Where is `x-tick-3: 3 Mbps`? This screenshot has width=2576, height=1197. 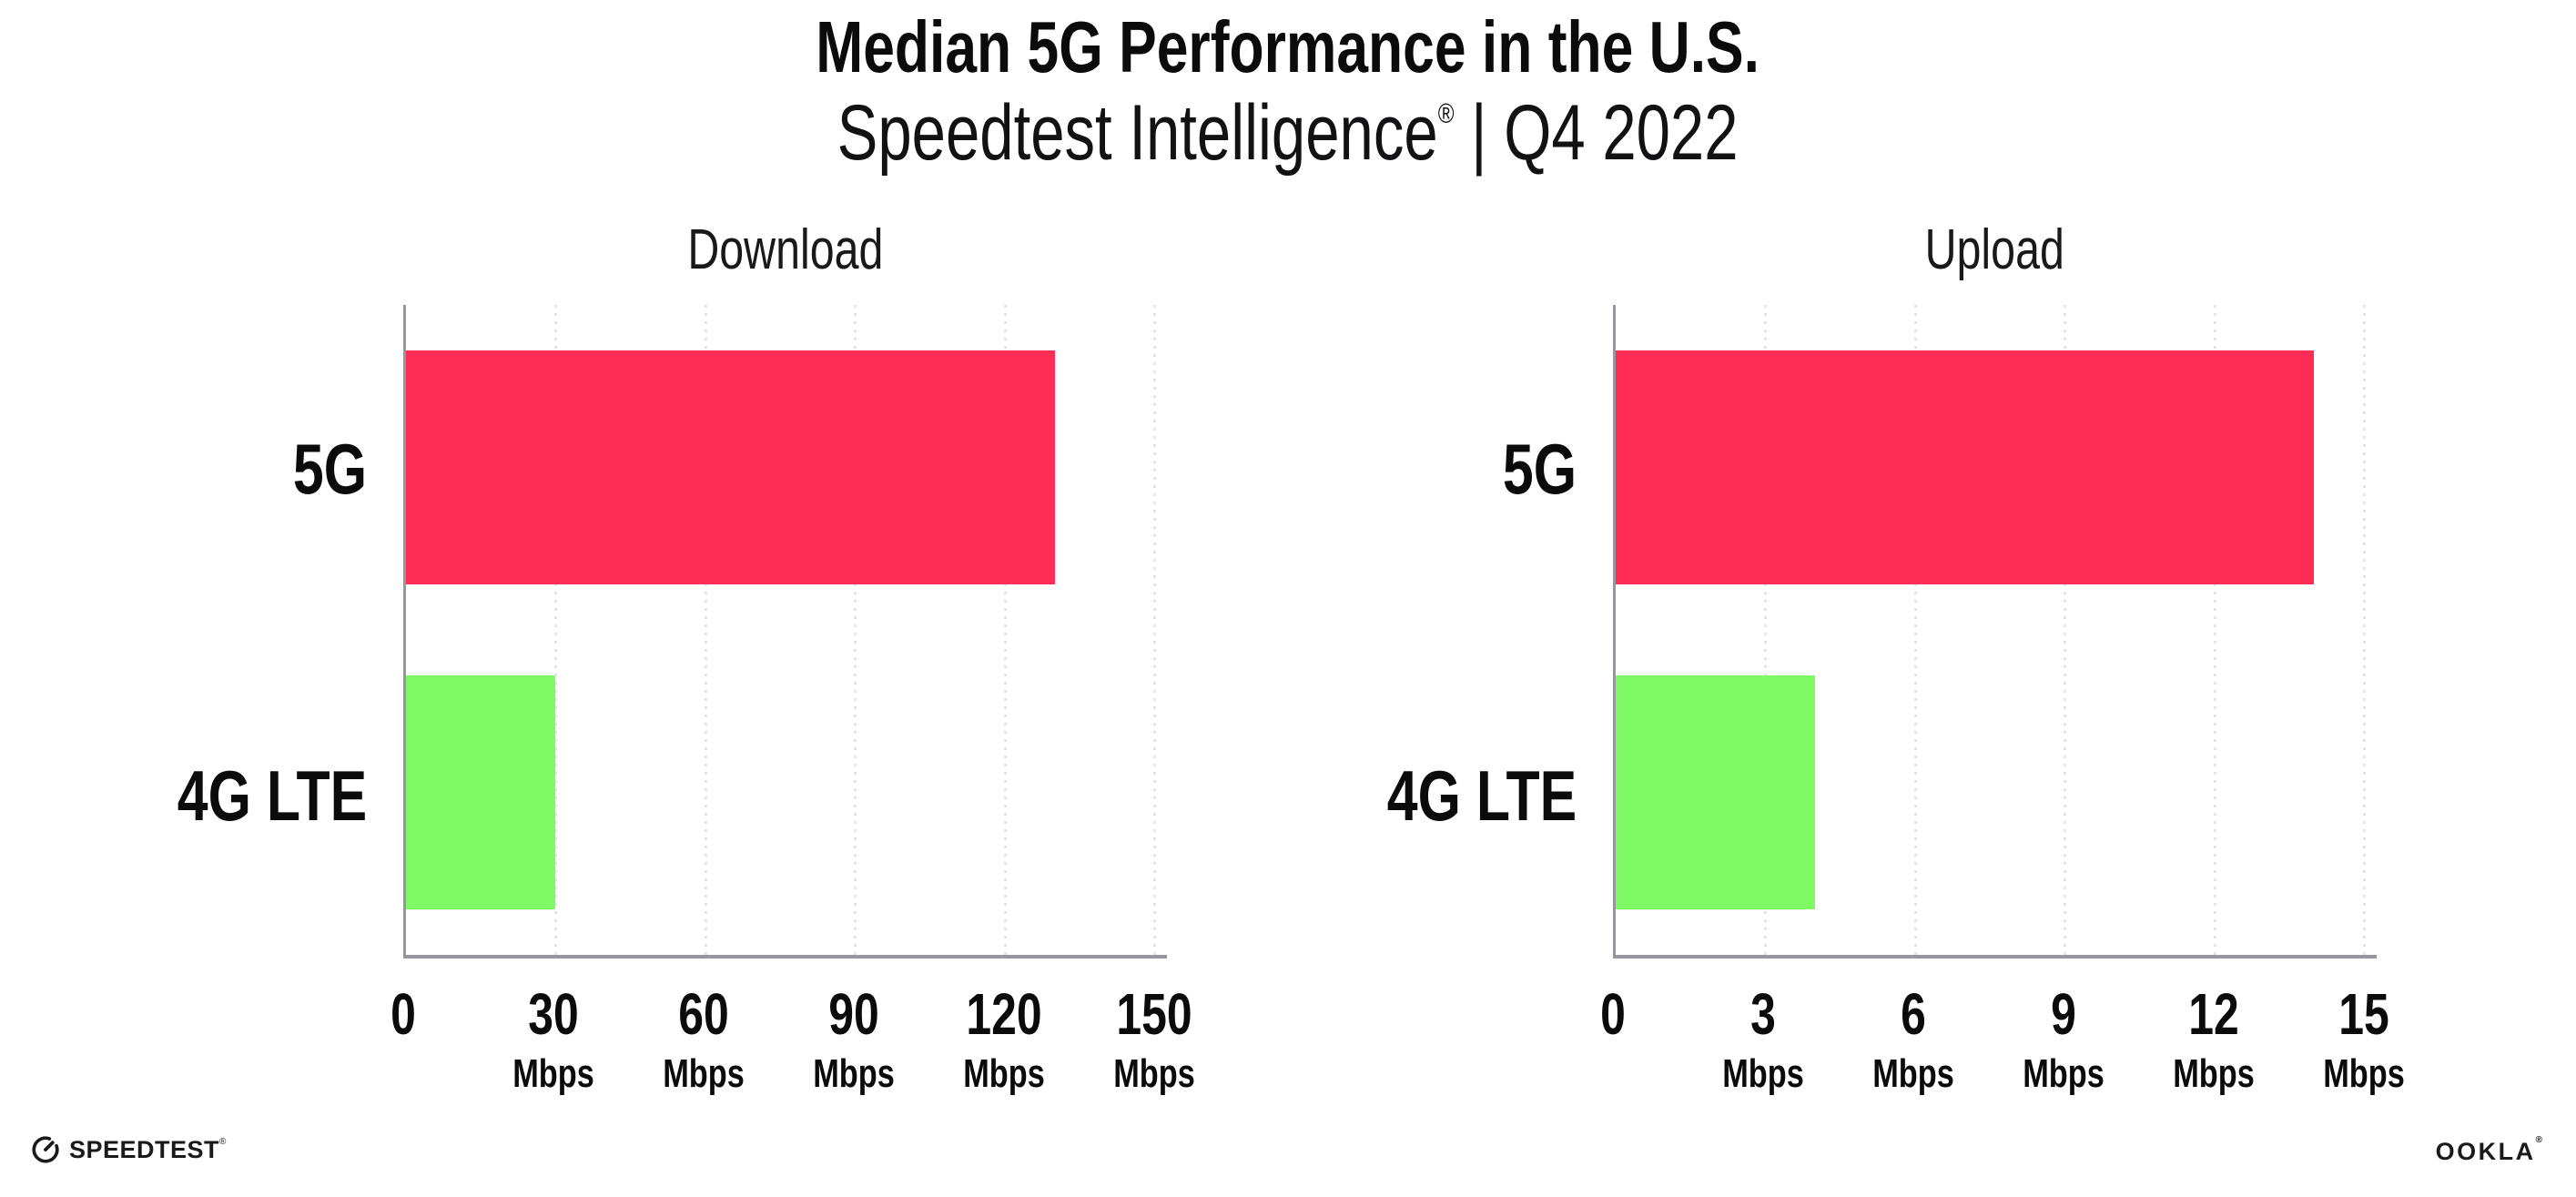 x-tick-3: 3 Mbps is located at coordinates (1763, 1038).